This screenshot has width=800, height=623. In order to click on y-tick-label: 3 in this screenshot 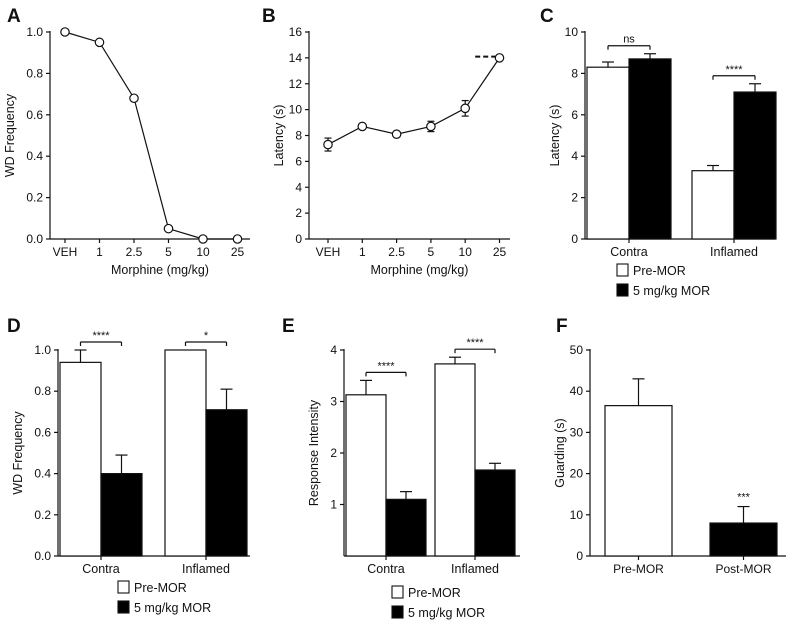, I will do `click(333, 402)`.